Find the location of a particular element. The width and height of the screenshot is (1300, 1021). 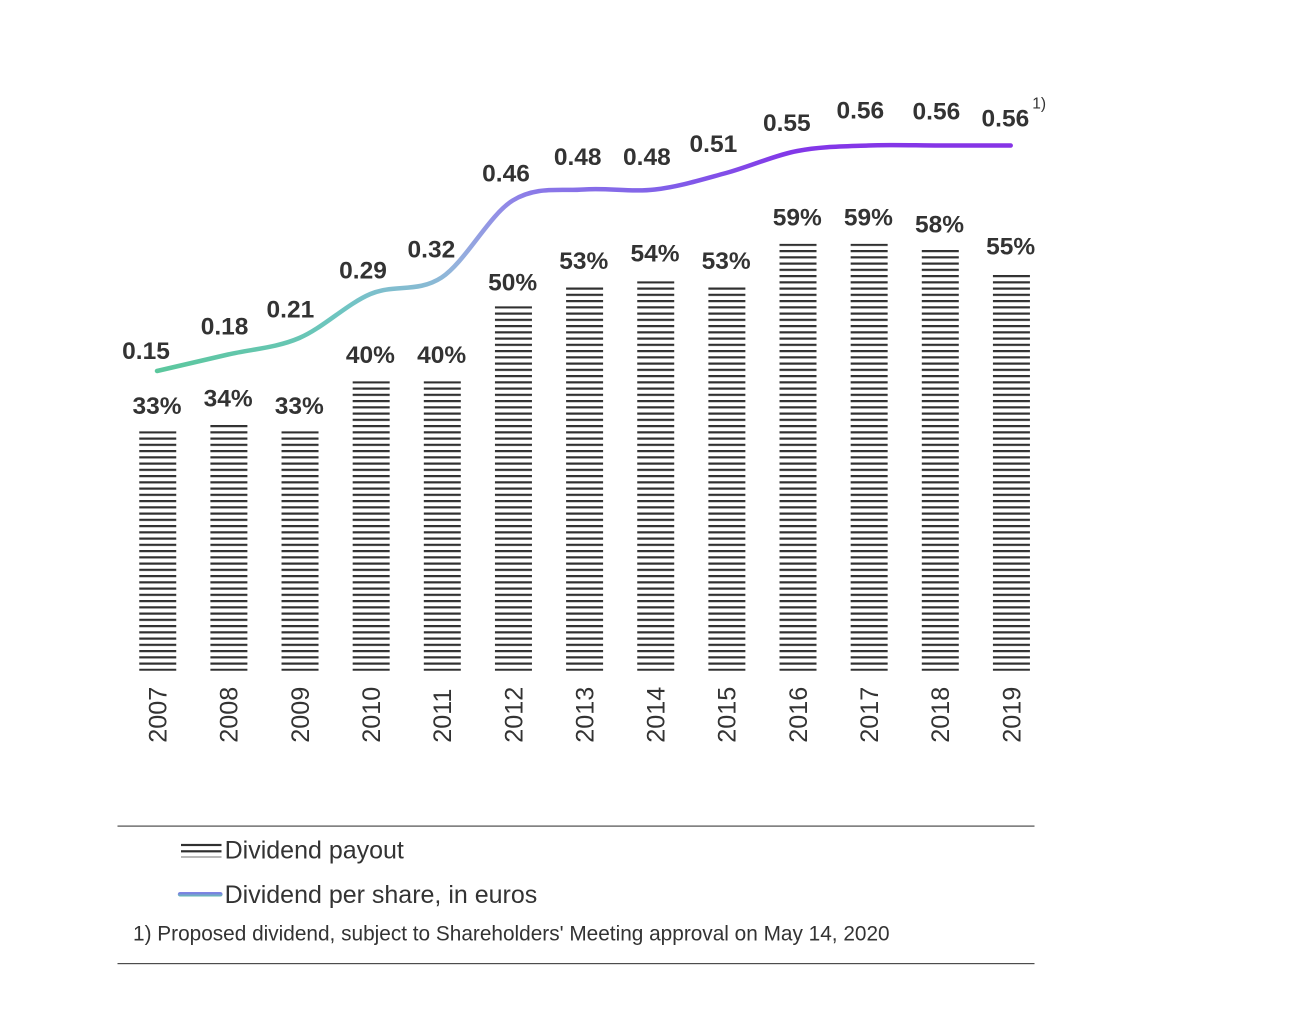

svg-text: 0.18 is located at coordinates (225, 327).